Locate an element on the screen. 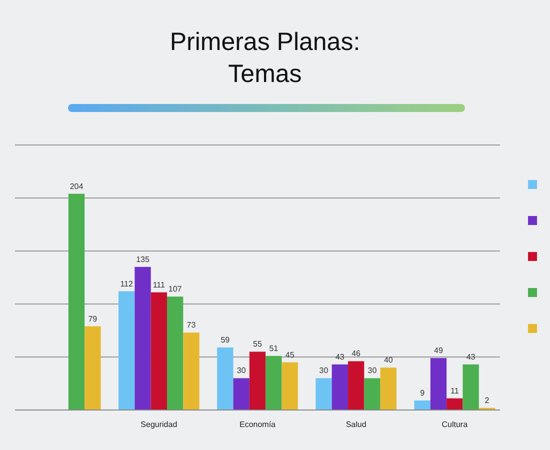  data-label: 2 is located at coordinates (487, 400).